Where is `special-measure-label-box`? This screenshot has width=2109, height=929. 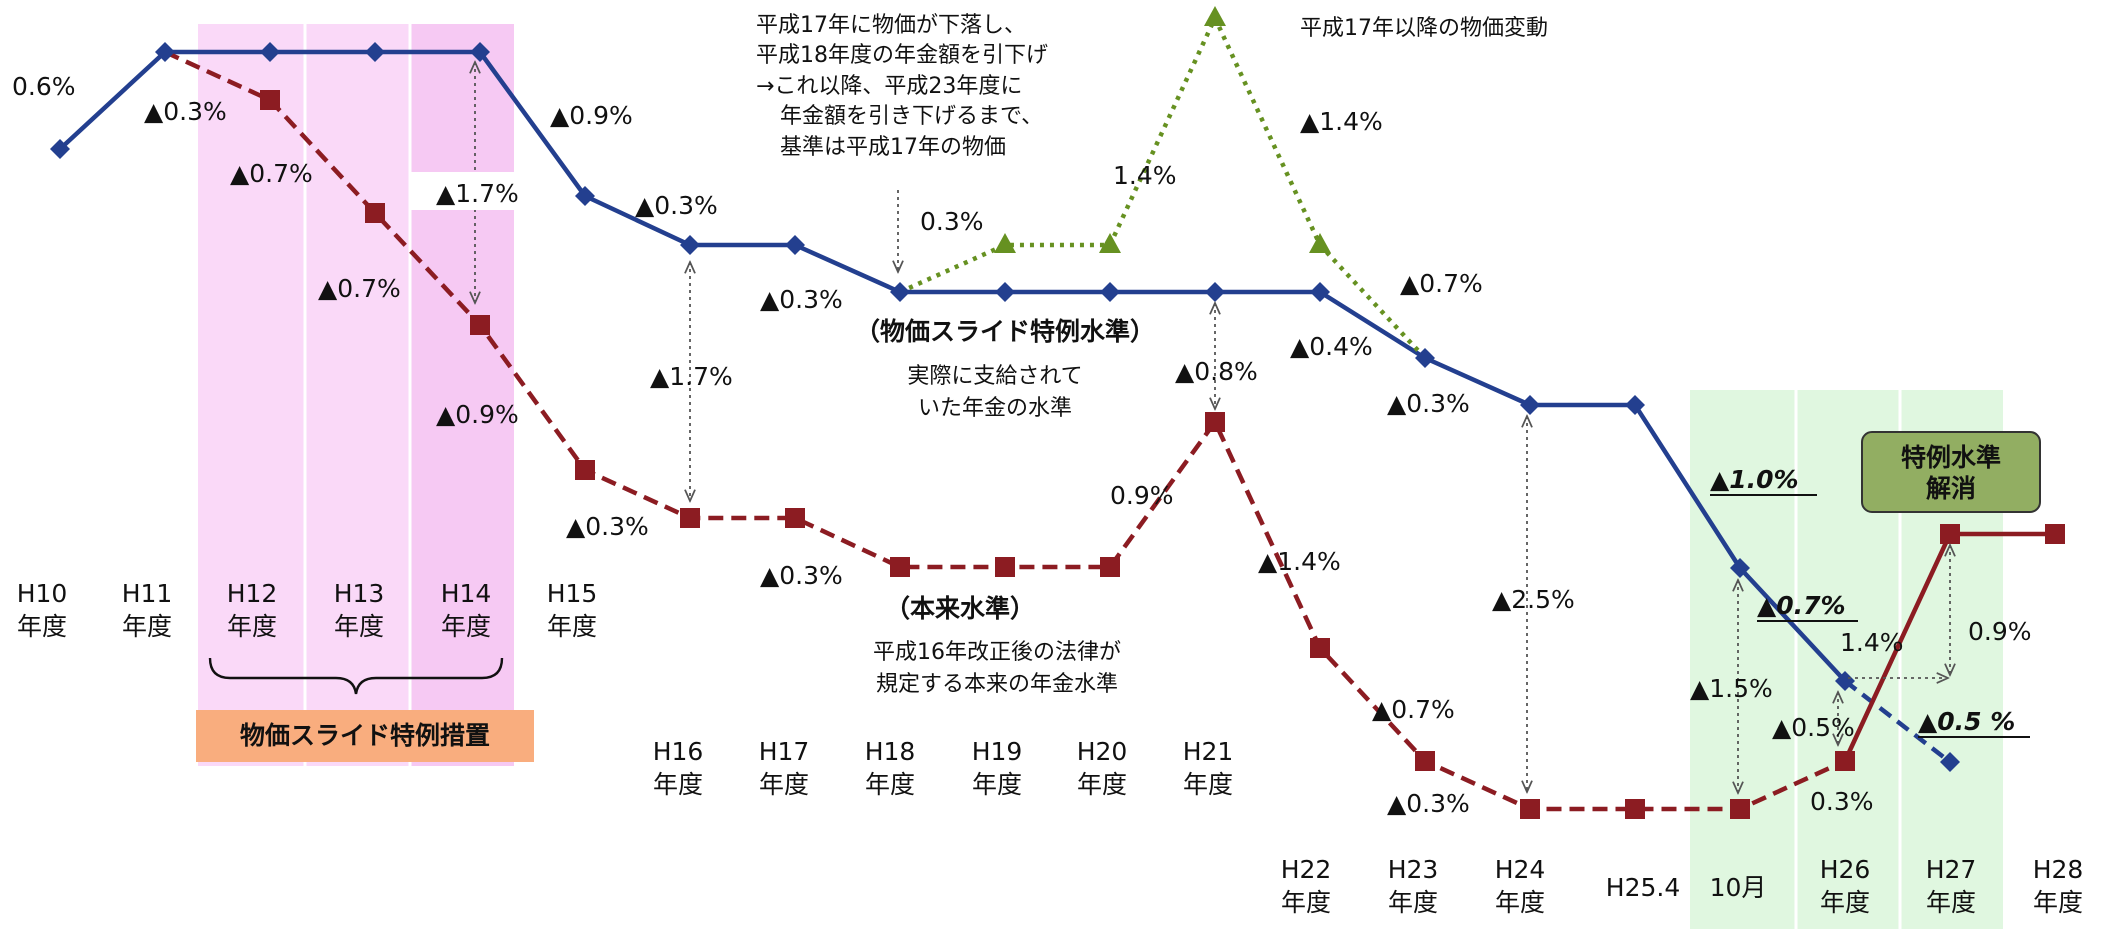
special-measure-label-box is located at coordinates (365, 736).